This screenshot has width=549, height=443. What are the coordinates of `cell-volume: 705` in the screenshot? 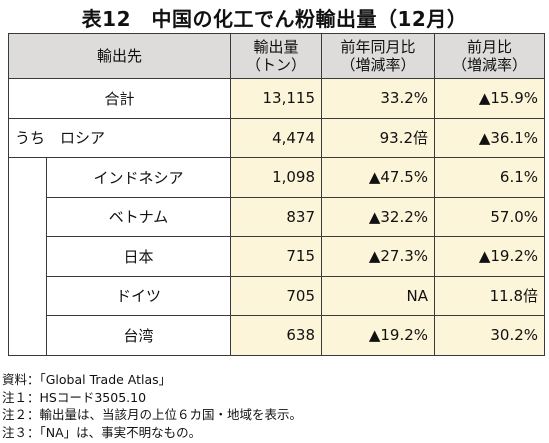 It's located at (276, 295).